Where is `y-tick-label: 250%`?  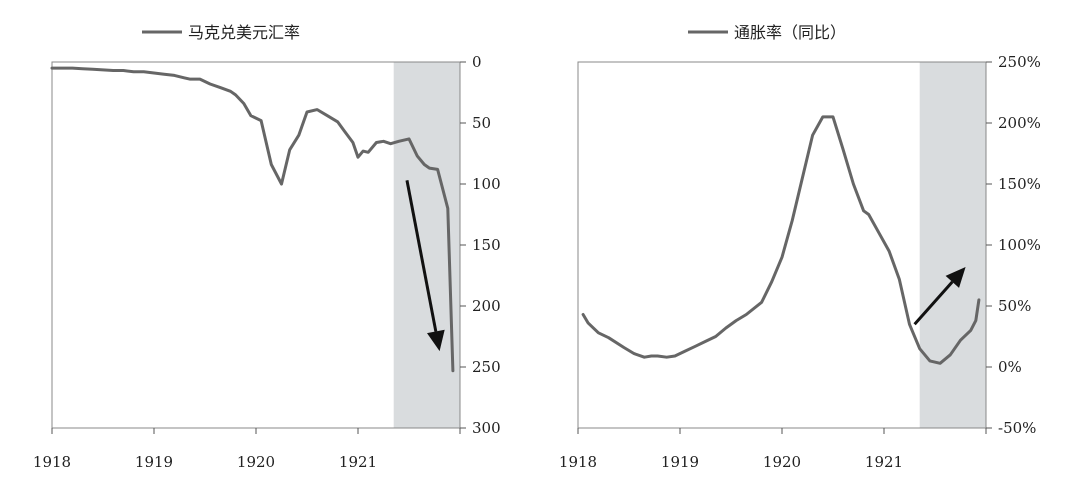
y-tick-label: 250% is located at coordinates (1019, 62).